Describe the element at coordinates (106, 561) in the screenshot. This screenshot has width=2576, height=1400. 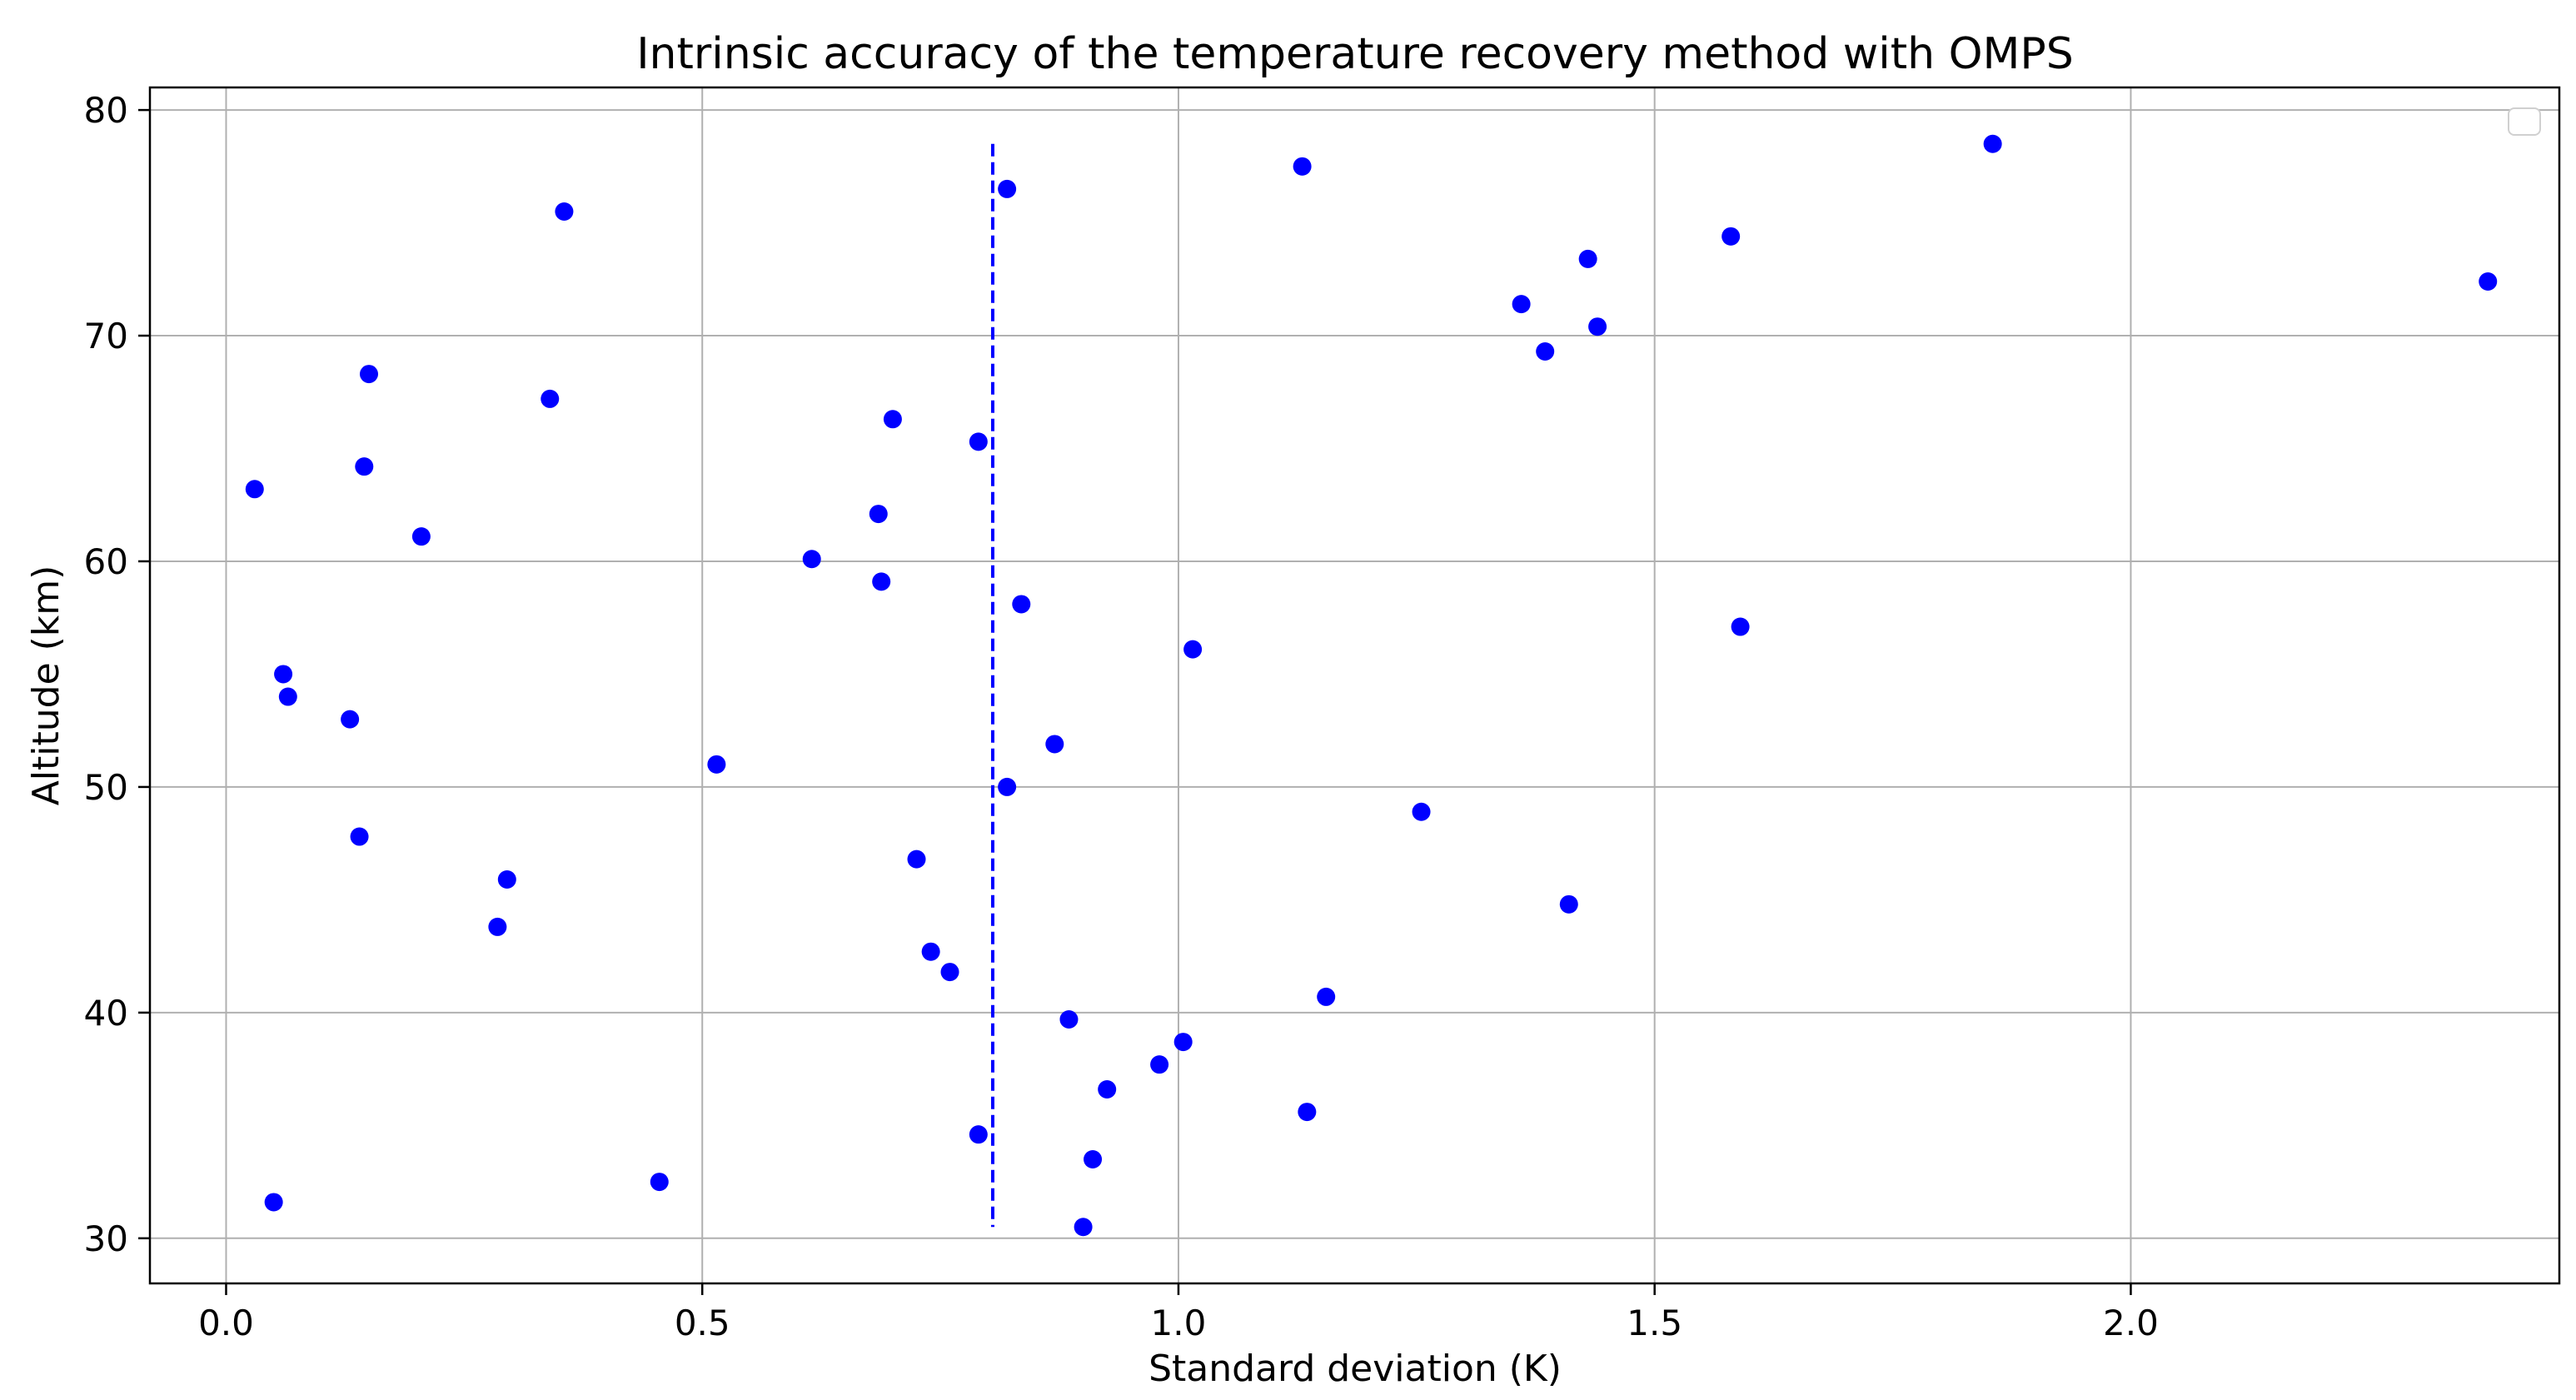
I see `y-tick-label: 60` at that location.